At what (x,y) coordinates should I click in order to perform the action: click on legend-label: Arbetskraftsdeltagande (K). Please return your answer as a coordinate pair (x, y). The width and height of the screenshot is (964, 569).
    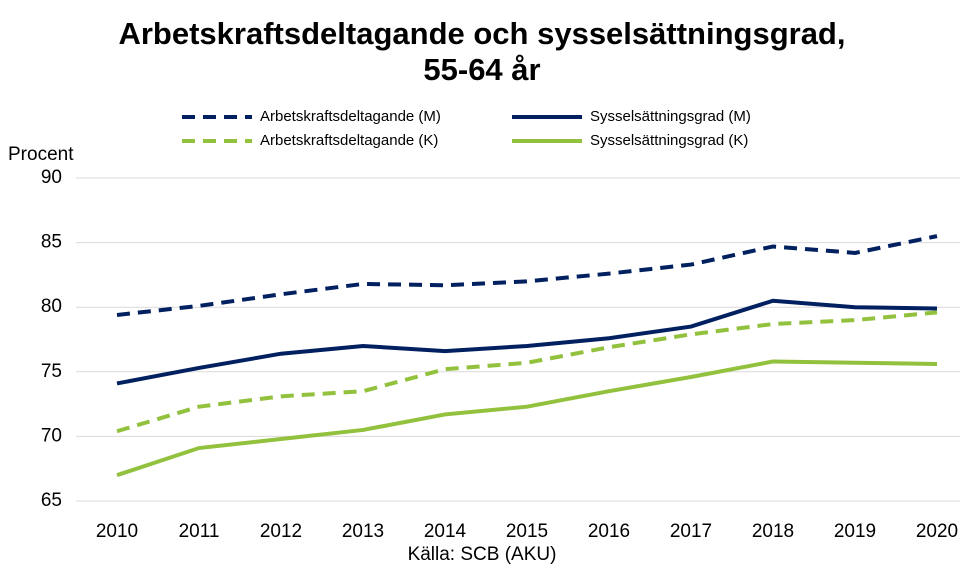
    Looking at the image, I should click on (349, 140).